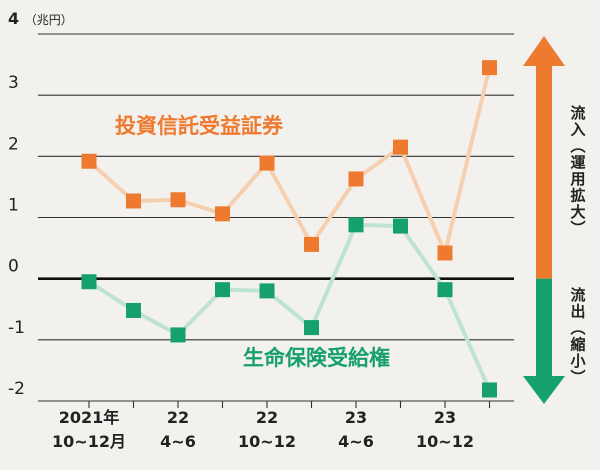 The image size is (600, 470). Describe the element at coordinates (577, 295) in the screenshot. I see `outflow-label-char: 流` at that location.